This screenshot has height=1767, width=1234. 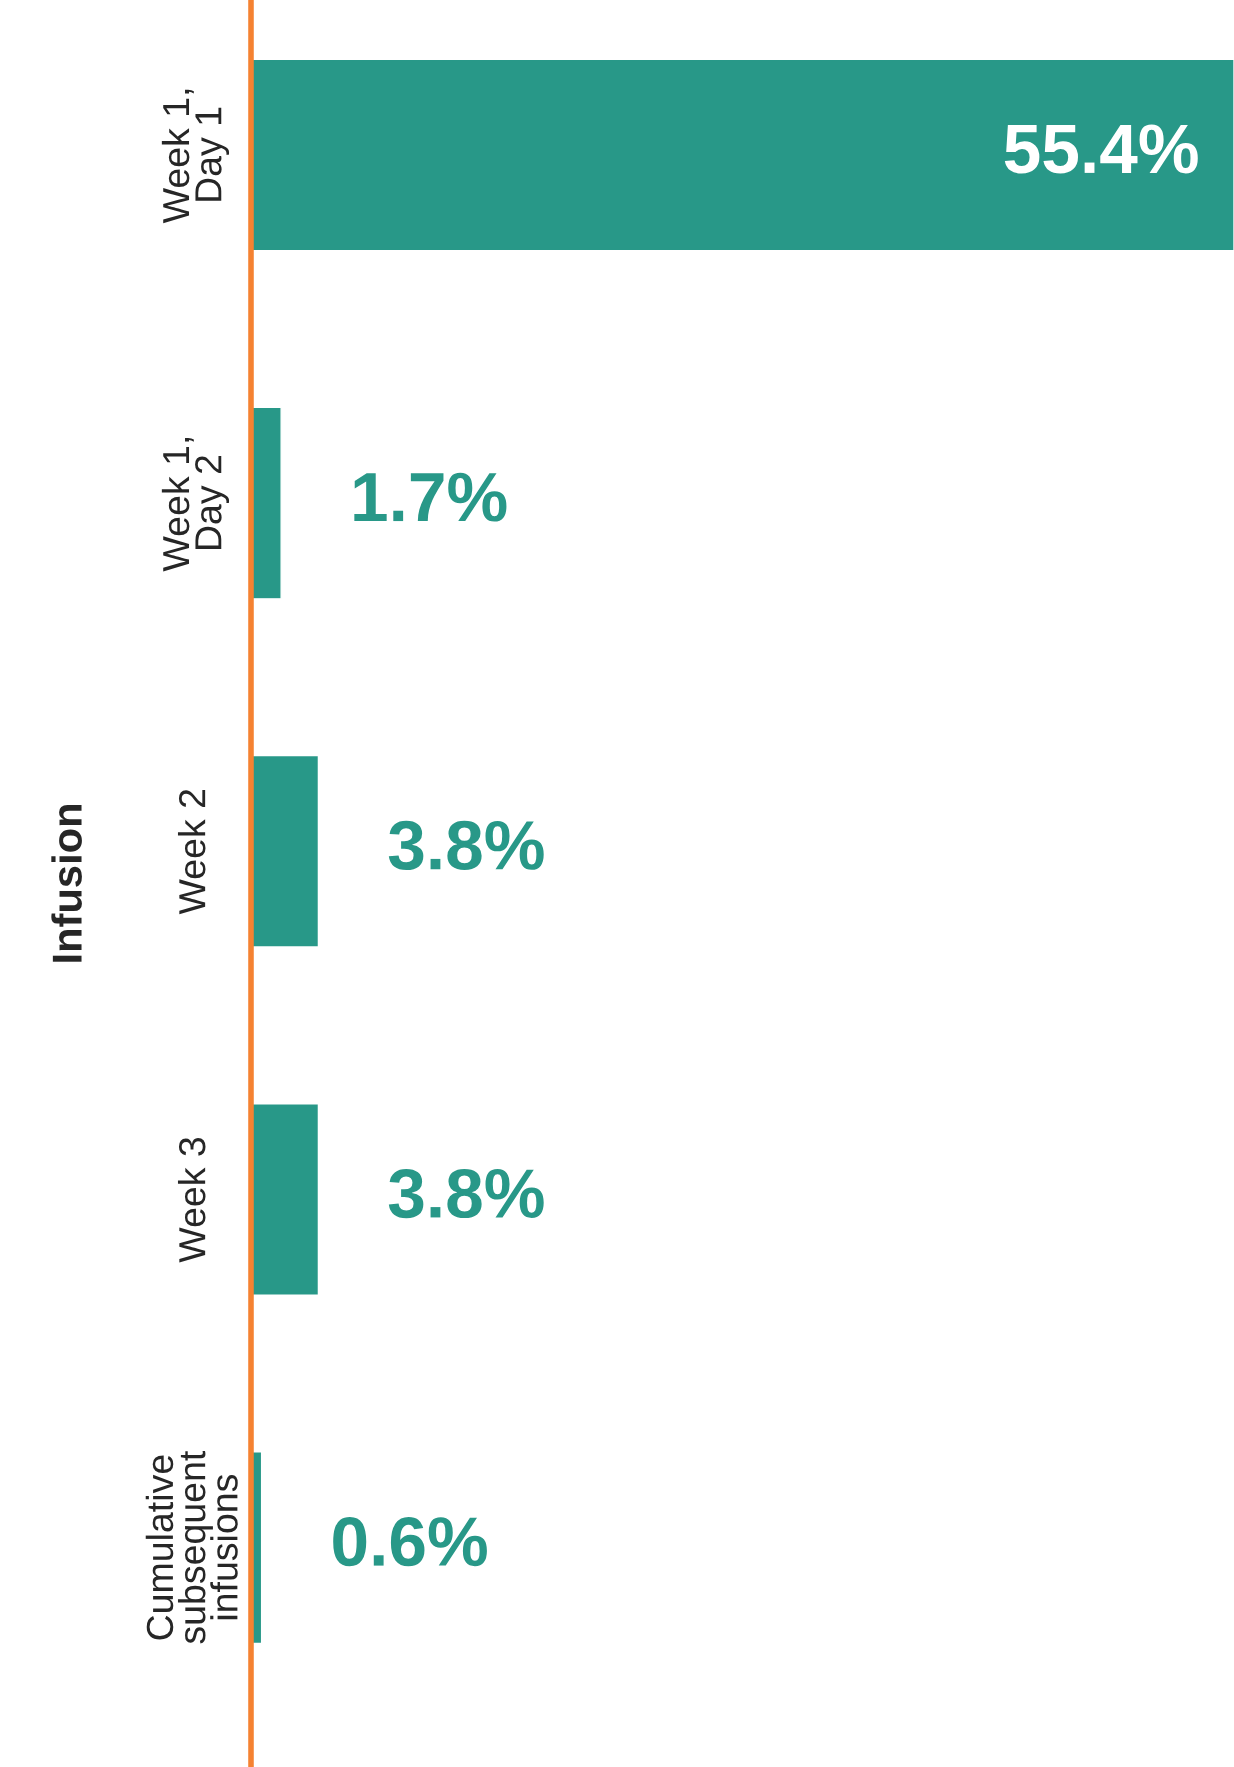 I want to click on y-tick-label: Week 1, Day 2, so click(x=195, y=505).